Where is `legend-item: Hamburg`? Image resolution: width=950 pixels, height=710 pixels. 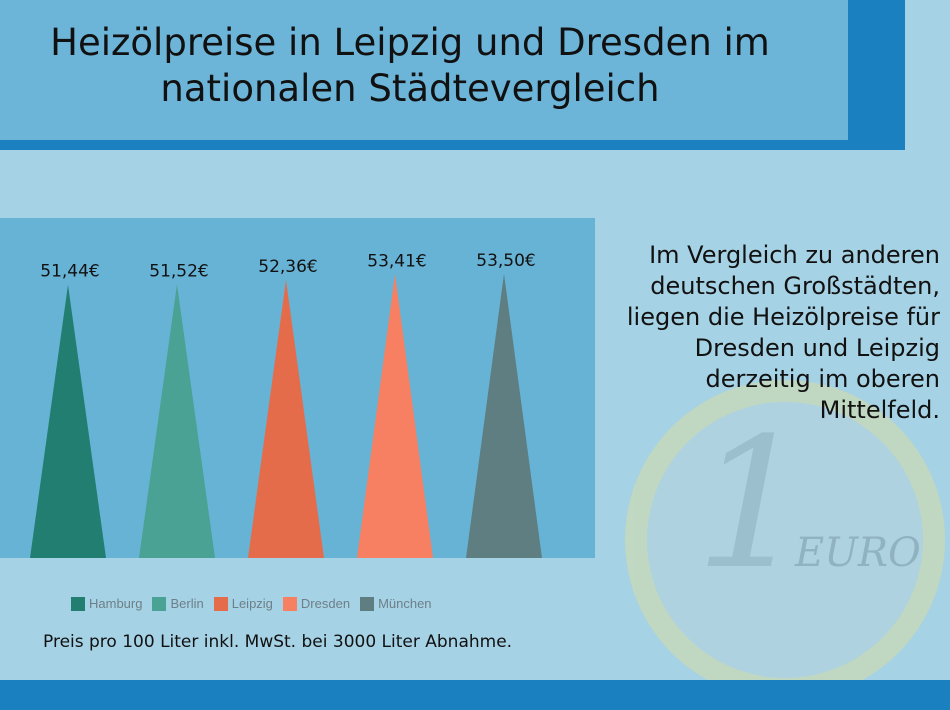
legend-item: Hamburg is located at coordinates (106, 603).